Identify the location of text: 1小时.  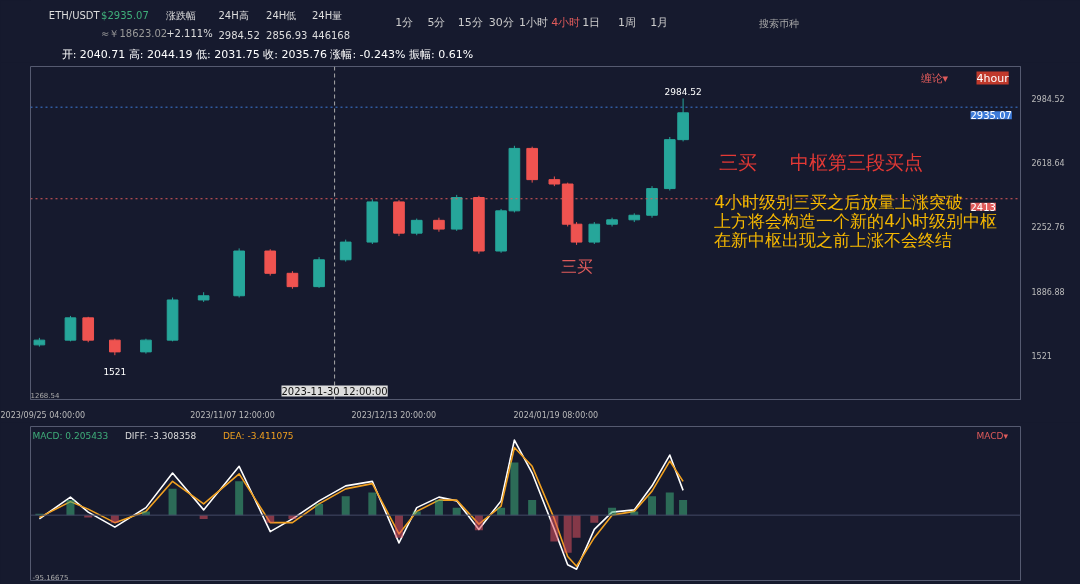
(534, 22).